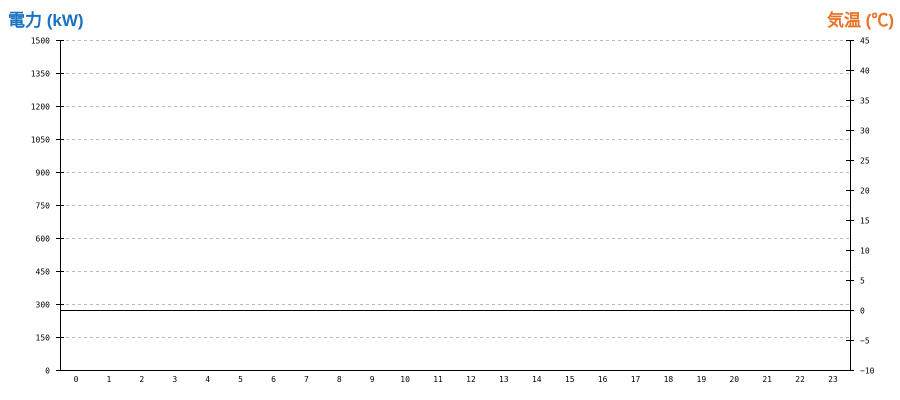 The width and height of the screenshot is (900, 400). I want to click on x-tick-label: 9, so click(372, 379).